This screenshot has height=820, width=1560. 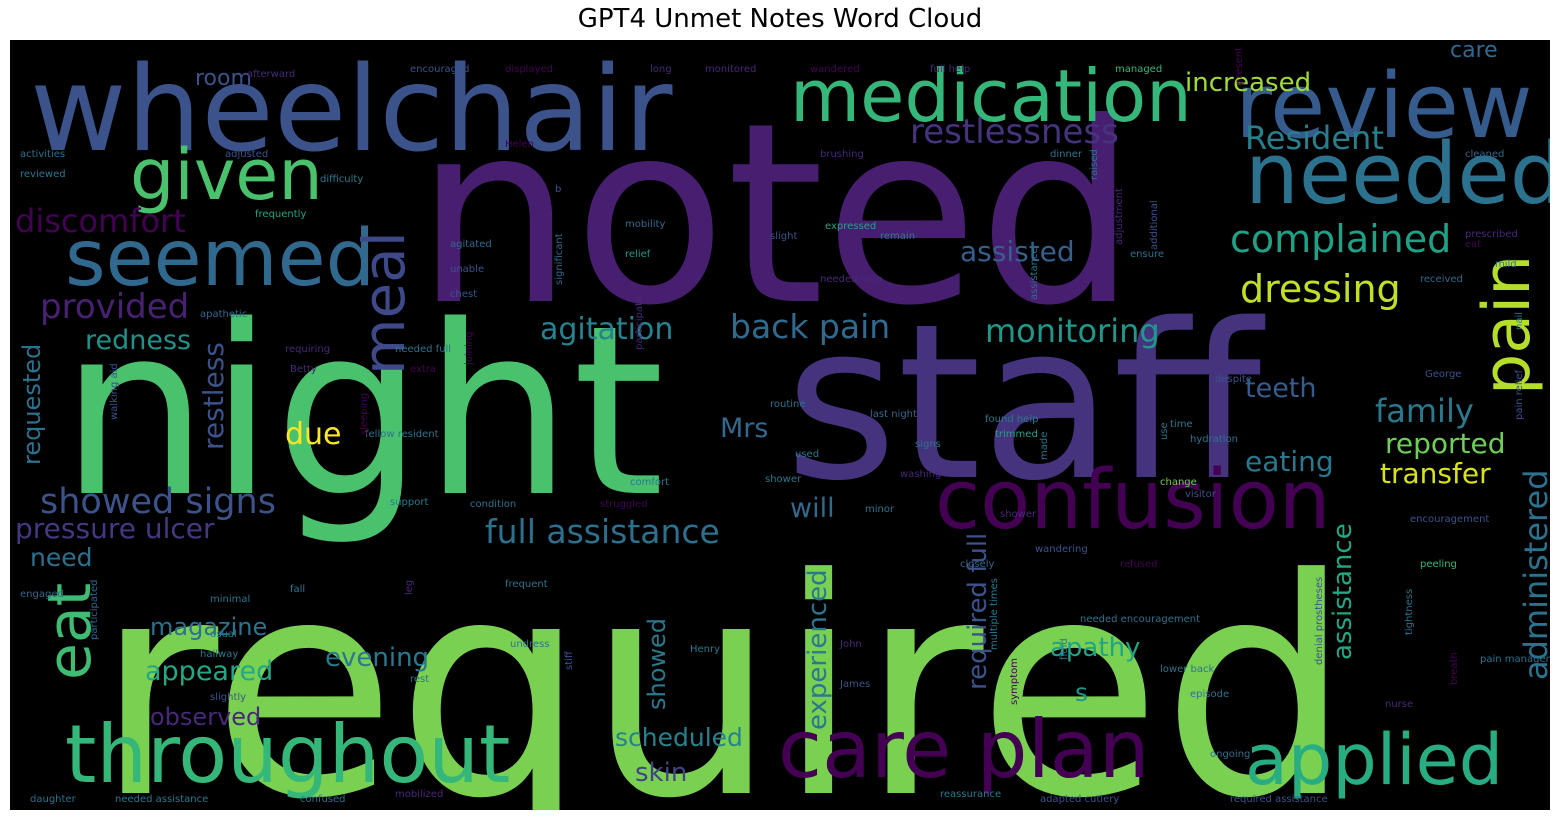 I want to click on word-141: Helen, so click(x=519, y=144).